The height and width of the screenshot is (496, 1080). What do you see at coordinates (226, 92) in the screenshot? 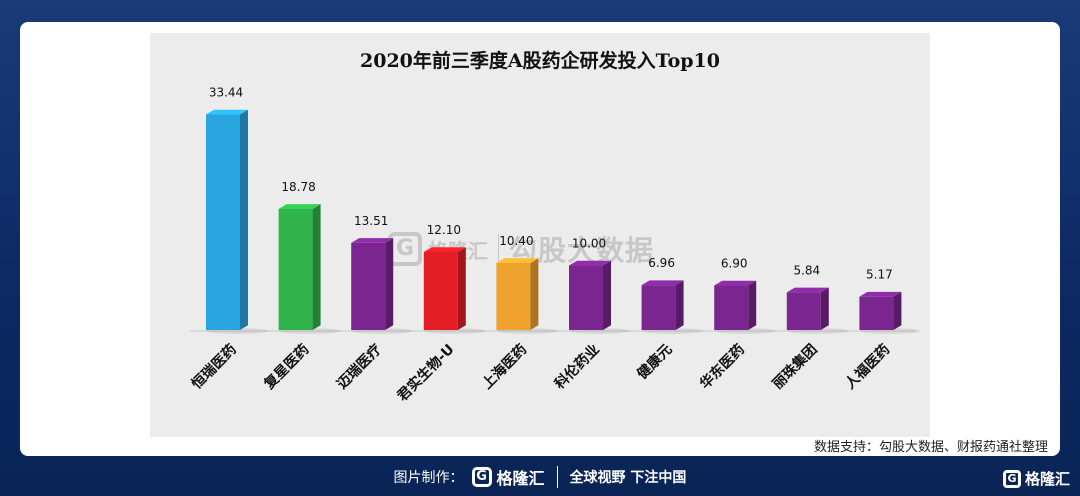
I see `data-label: 33.44` at bounding box center [226, 92].